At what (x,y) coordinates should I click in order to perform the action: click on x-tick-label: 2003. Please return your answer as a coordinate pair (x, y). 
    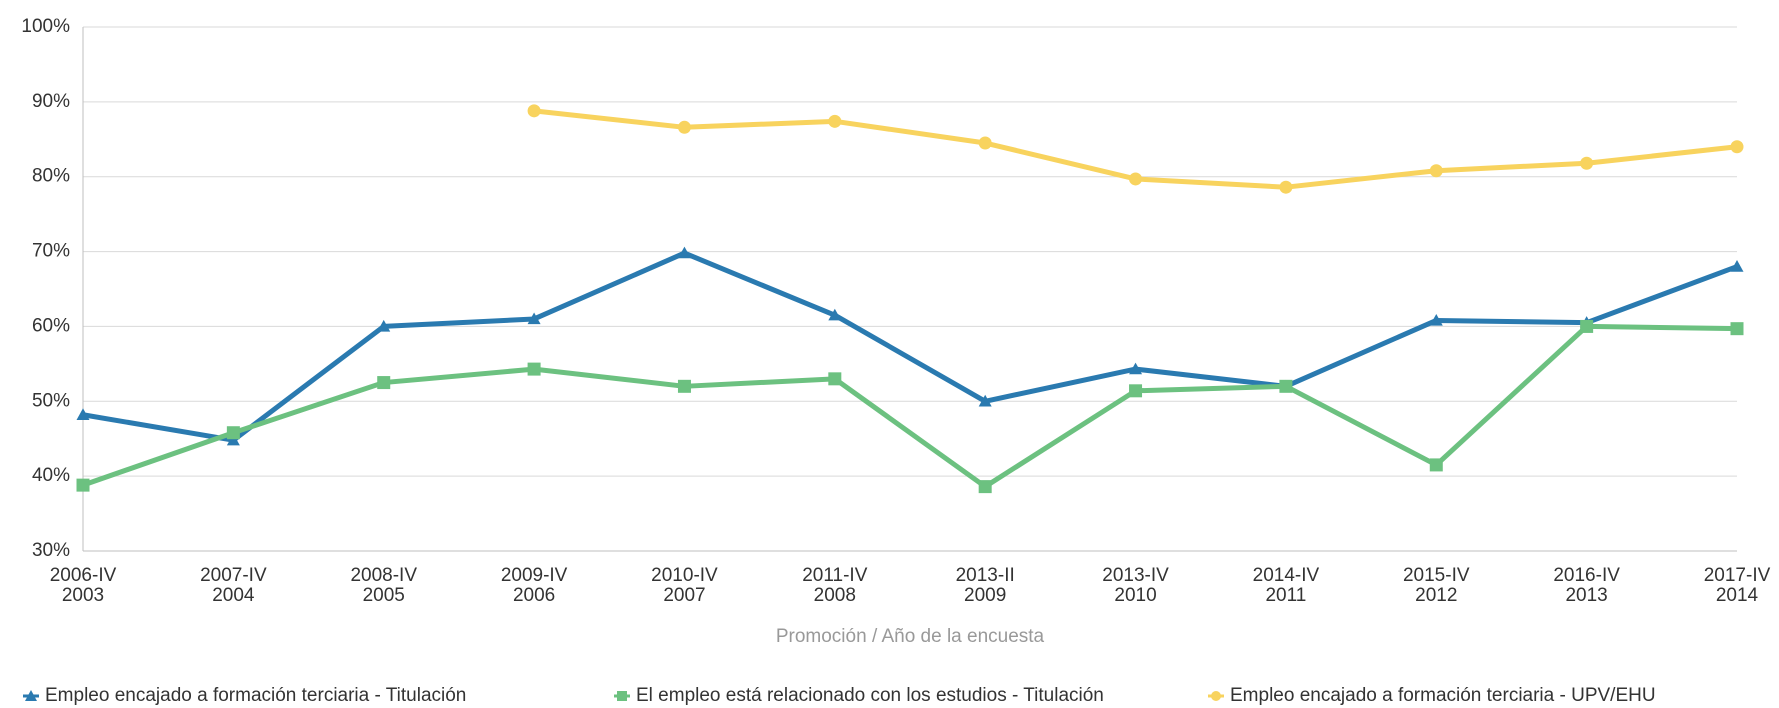
    Looking at the image, I should click on (83, 595).